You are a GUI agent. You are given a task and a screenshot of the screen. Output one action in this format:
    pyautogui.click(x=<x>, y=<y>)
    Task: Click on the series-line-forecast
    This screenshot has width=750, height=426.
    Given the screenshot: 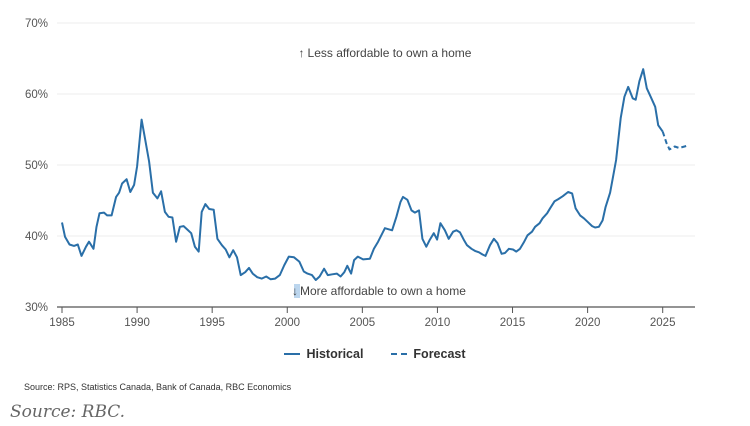 What is the action you would take?
    pyautogui.click(x=675, y=141)
    